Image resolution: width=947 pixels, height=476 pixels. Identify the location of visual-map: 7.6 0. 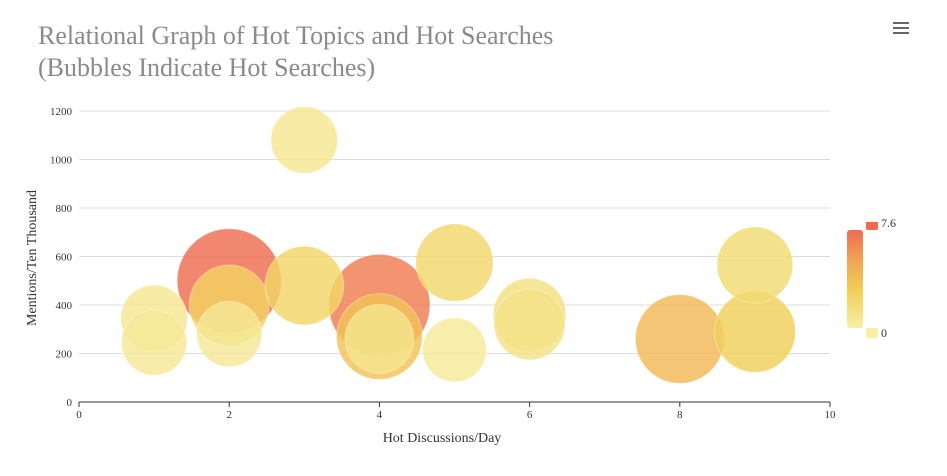
(871, 278).